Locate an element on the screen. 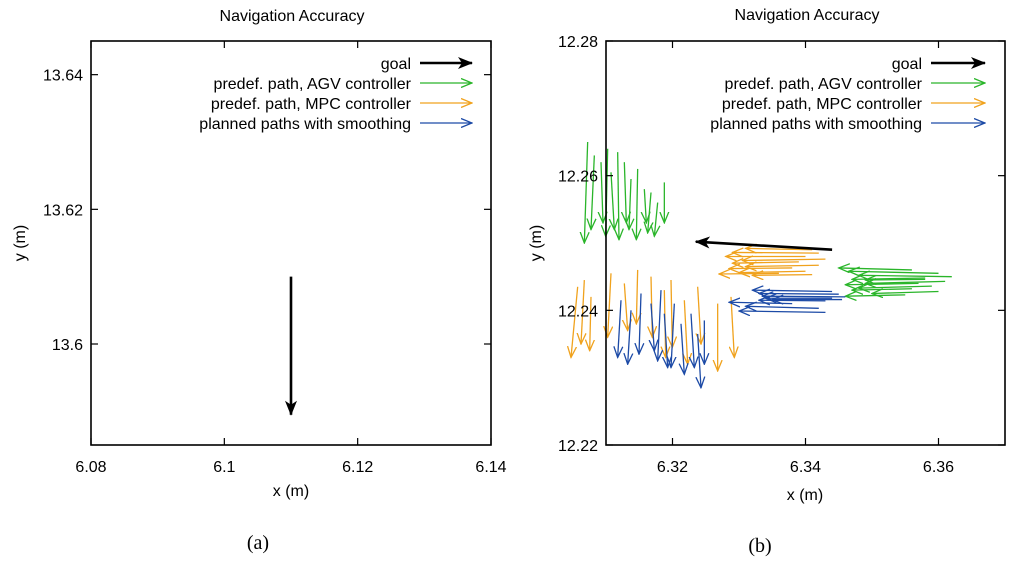  x-tick-label: 6.34 is located at coordinates (805, 467).